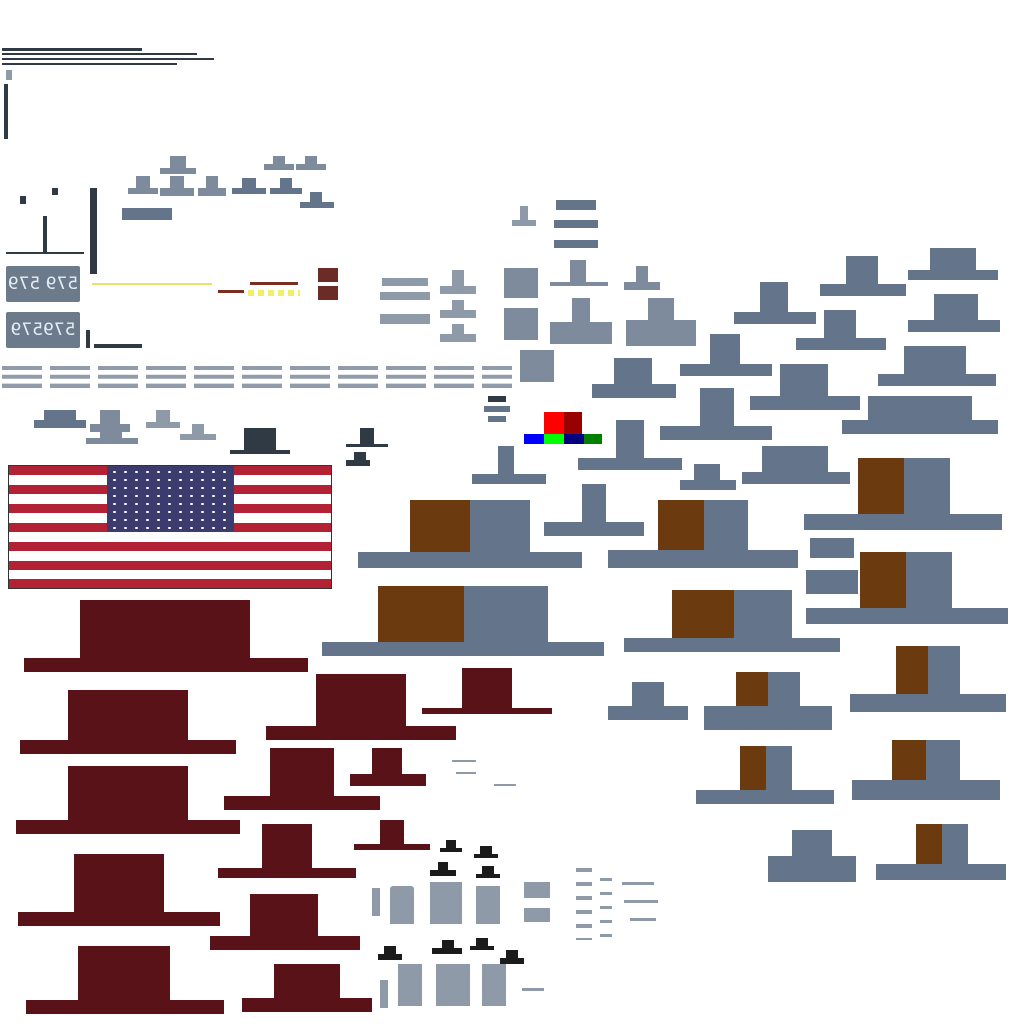 The width and height of the screenshot is (1024, 1024). What do you see at coordinates (573, 423) in the screenshot?
I see `dark-red-swatch` at bounding box center [573, 423].